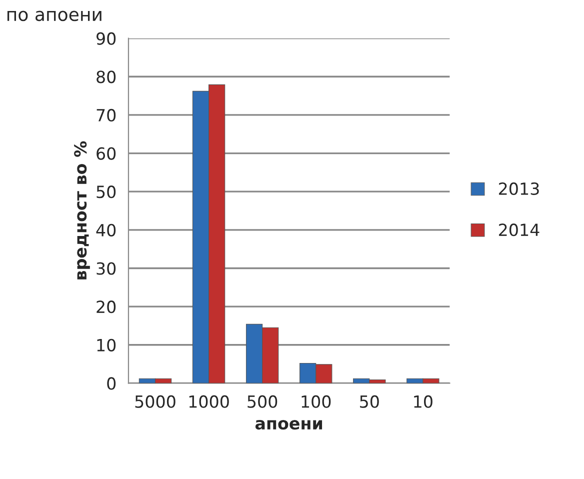 This screenshot has width=584, height=479. Describe the element at coordinates (288, 425) in the screenshot. I see `x-axis-title: апоени` at that location.